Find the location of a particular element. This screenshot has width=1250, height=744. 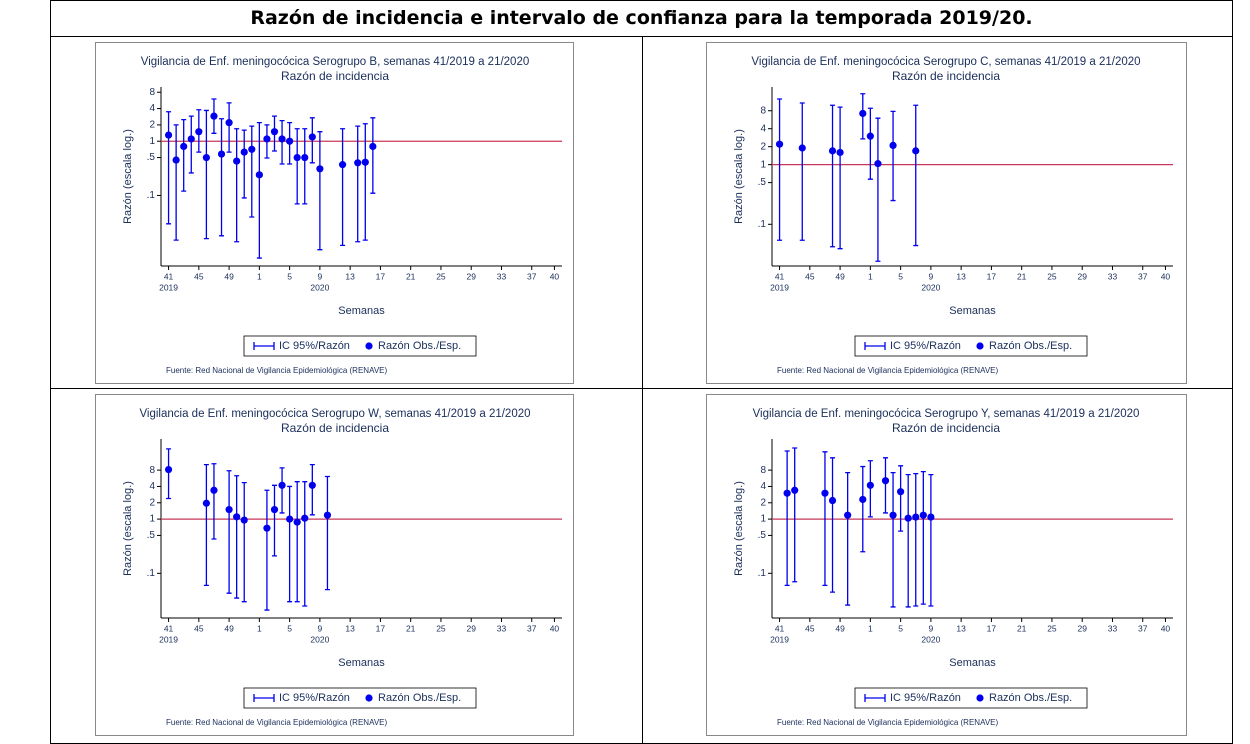

x-tick-label: 29 is located at coordinates (471, 628).